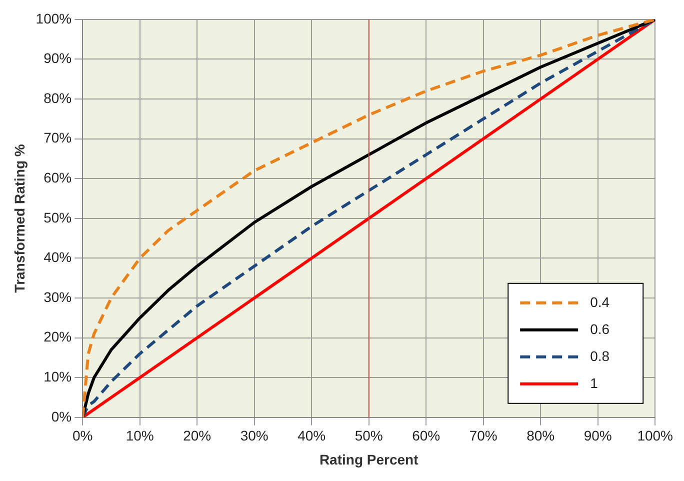 The height and width of the screenshot is (481, 684). What do you see at coordinates (540, 436) in the screenshot?
I see `x-tick-label: 80%` at bounding box center [540, 436].